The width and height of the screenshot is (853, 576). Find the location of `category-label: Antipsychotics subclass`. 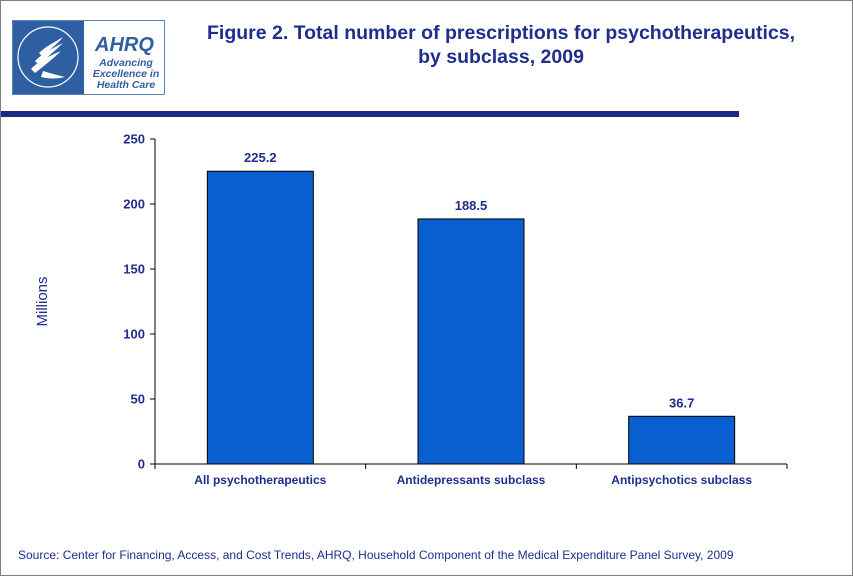

category-label: Antipsychotics subclass is located at coordinates (681, 480).